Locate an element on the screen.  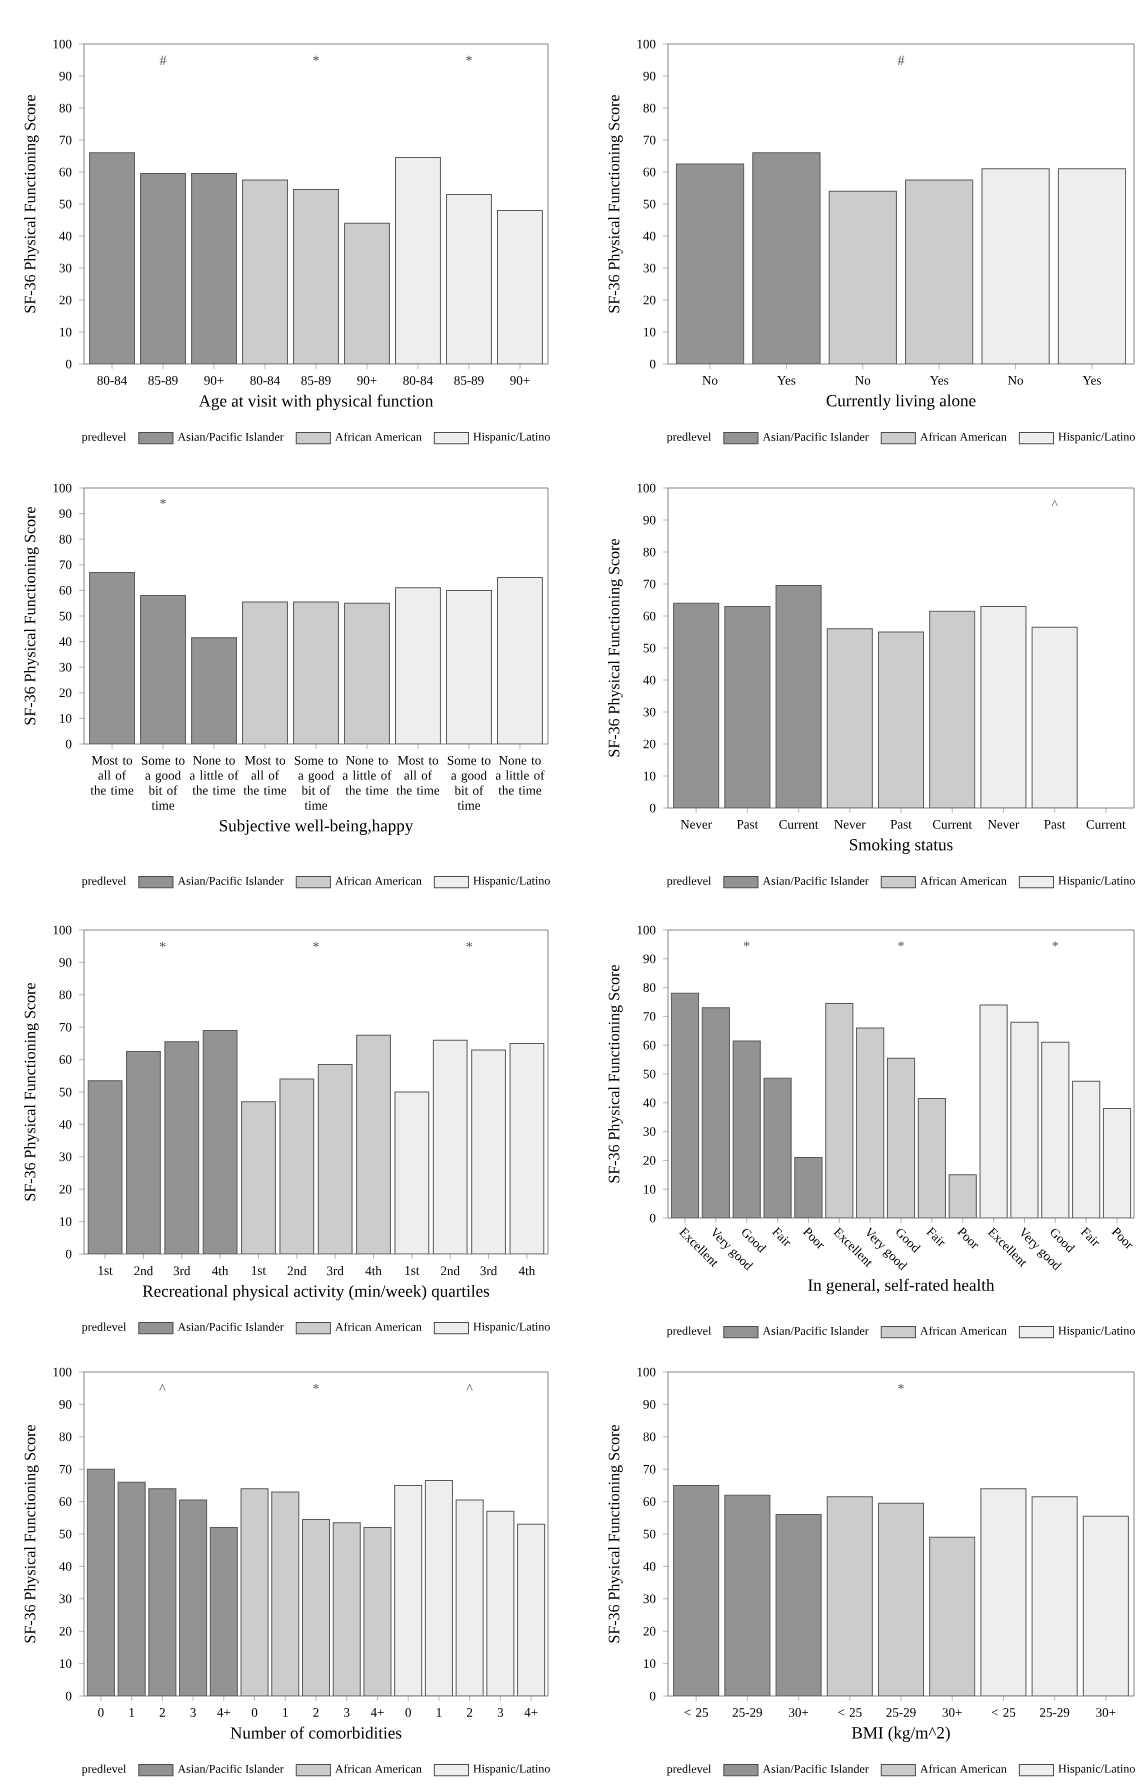
x-axis-title: Recreational physical activity (min/week) quartiles is located at coordinates (316, 1292).